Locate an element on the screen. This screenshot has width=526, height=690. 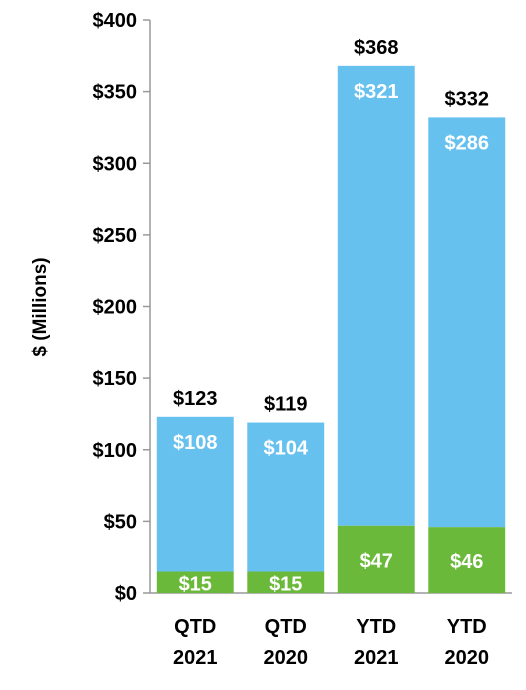
bar-total-label: $119 is located at coordinates (285, 405).